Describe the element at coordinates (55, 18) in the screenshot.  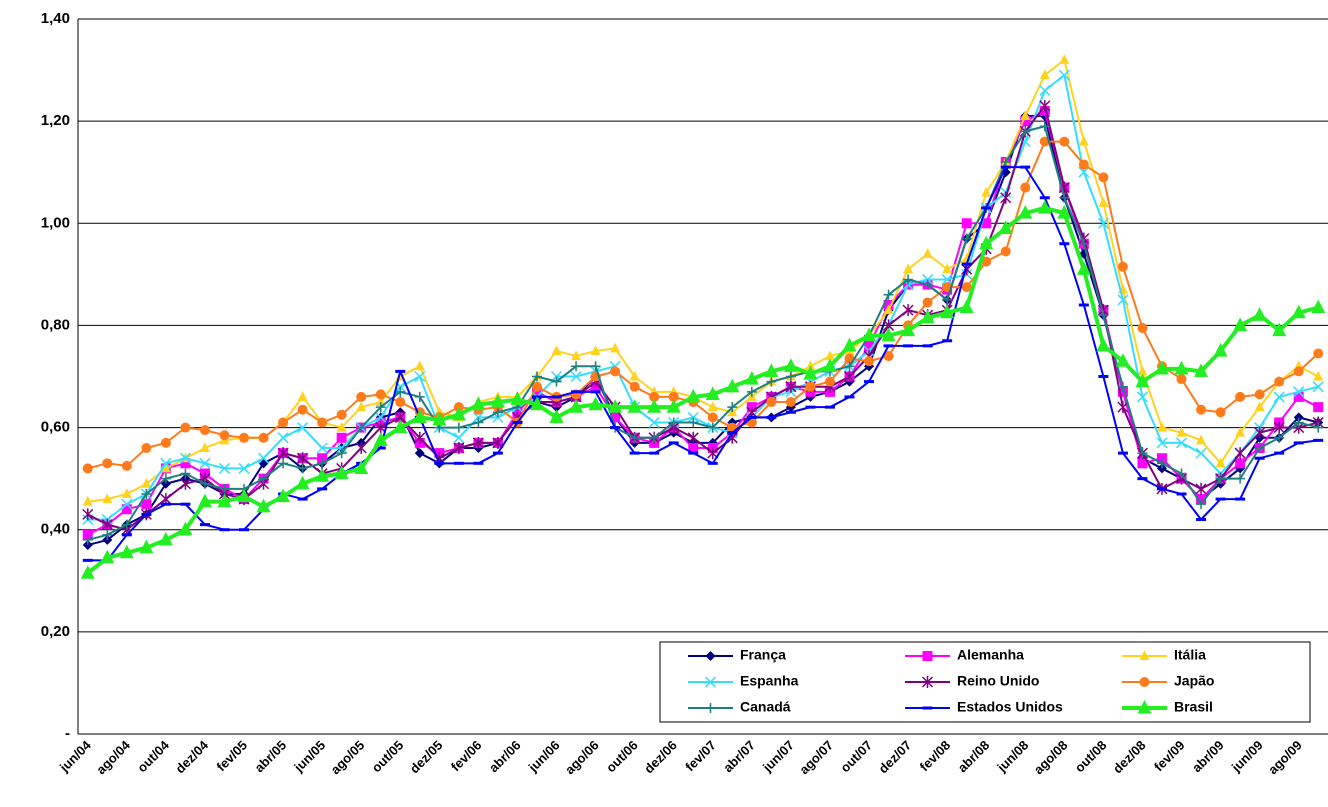
I see `y-tick-label: 1,40` at that location.